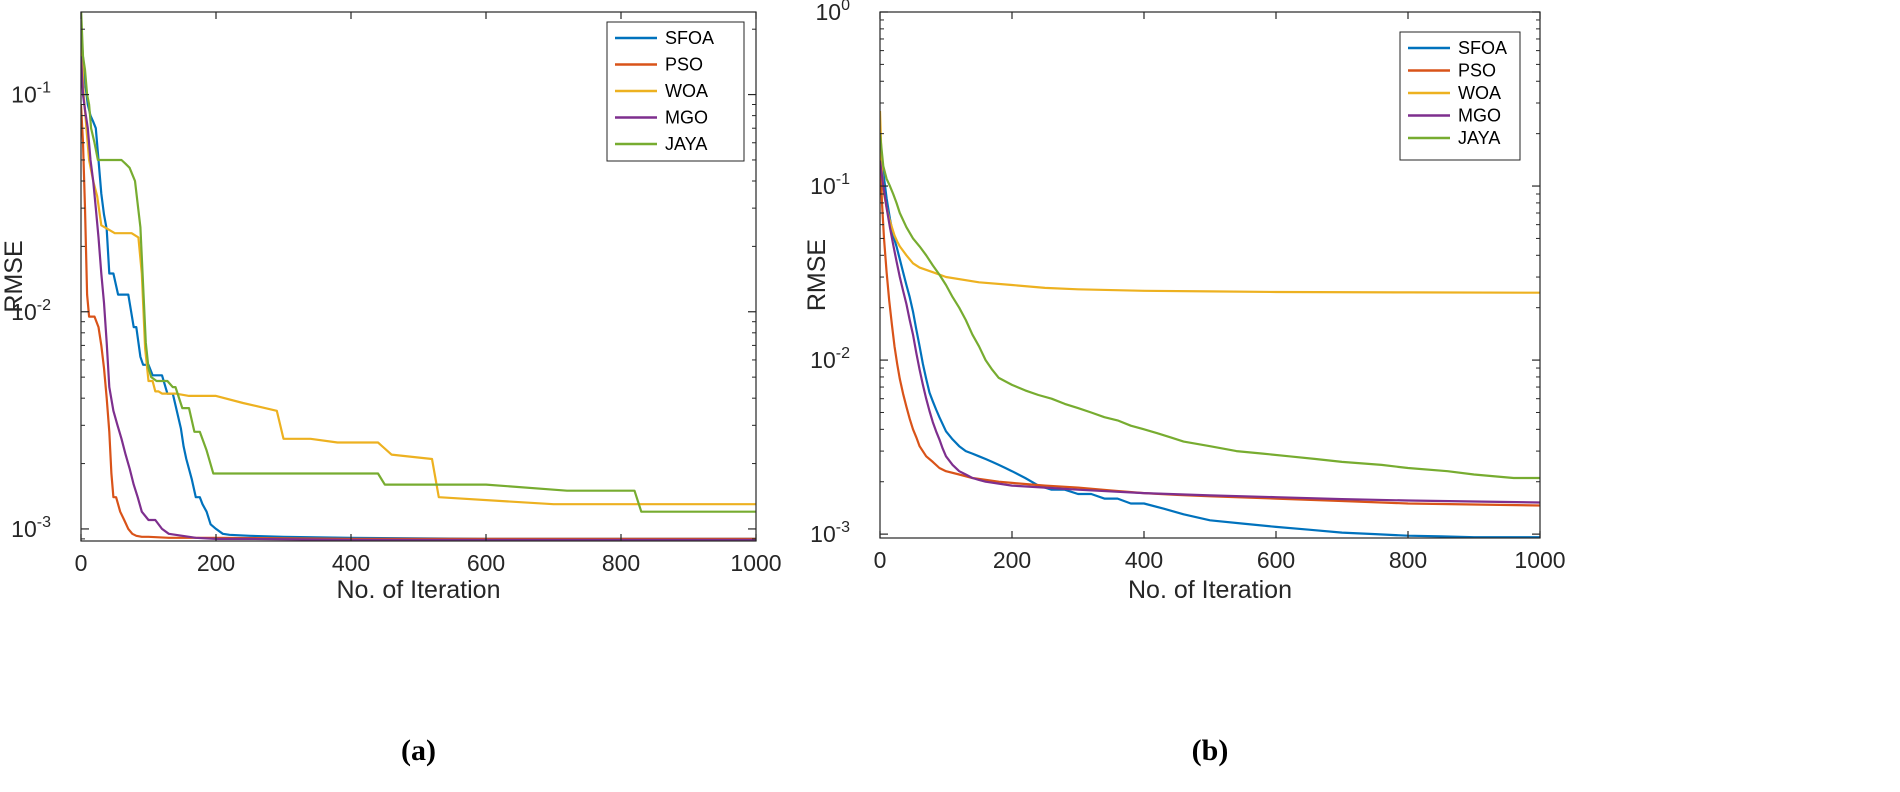 This screenshot has height=792, width=1900. I want to click on legend: SFOA PSO WOA MGO JAYA, so click(675, 91).